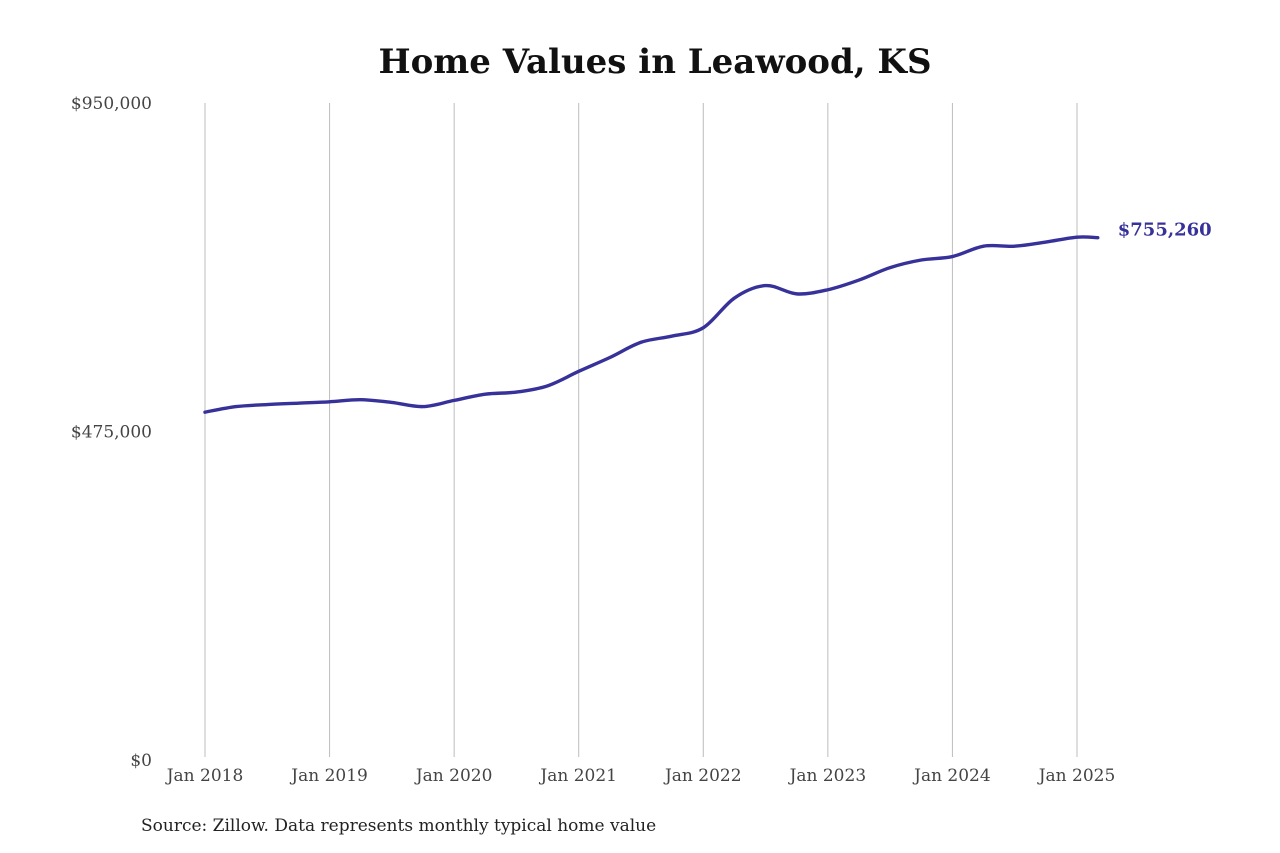  What do you see at coordinates (1076, 776) in the screenshot?
I see `x-tick-label: Jan 2025` at bounding box center [1076, 776].